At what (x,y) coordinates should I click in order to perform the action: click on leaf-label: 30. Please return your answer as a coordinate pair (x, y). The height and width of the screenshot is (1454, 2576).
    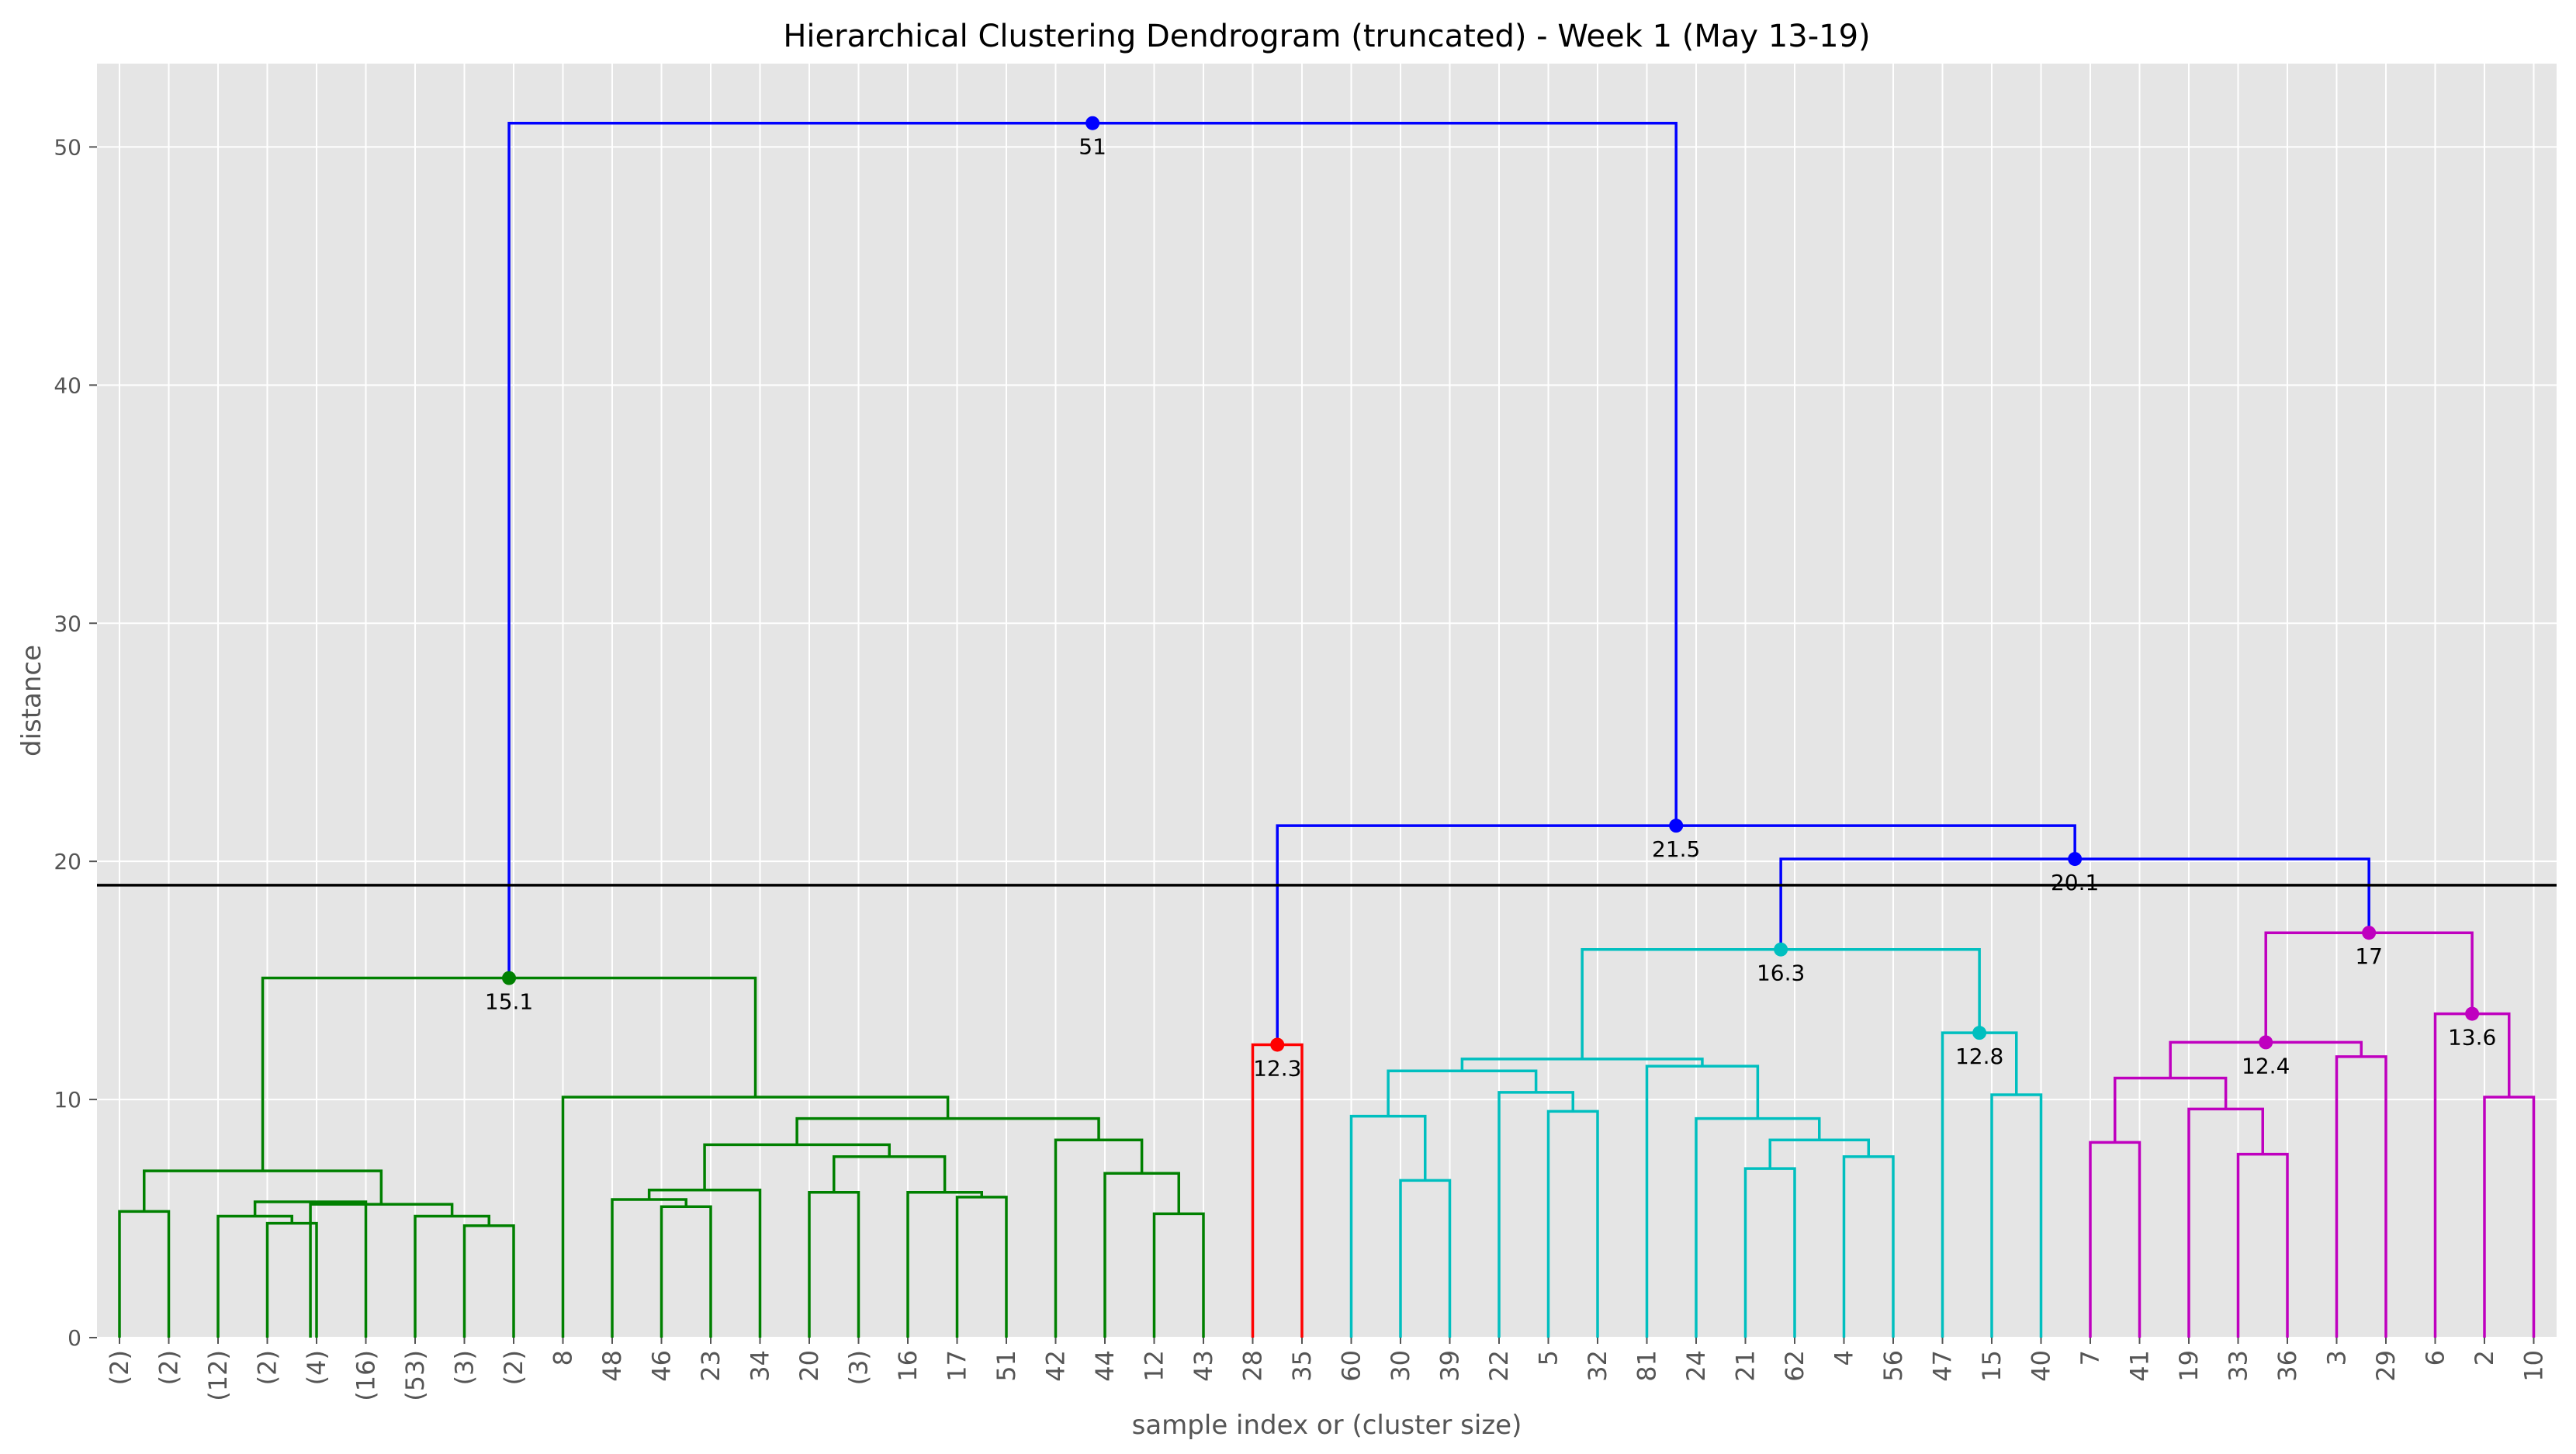
    Looking at the image, I should click on (1400, 1366).